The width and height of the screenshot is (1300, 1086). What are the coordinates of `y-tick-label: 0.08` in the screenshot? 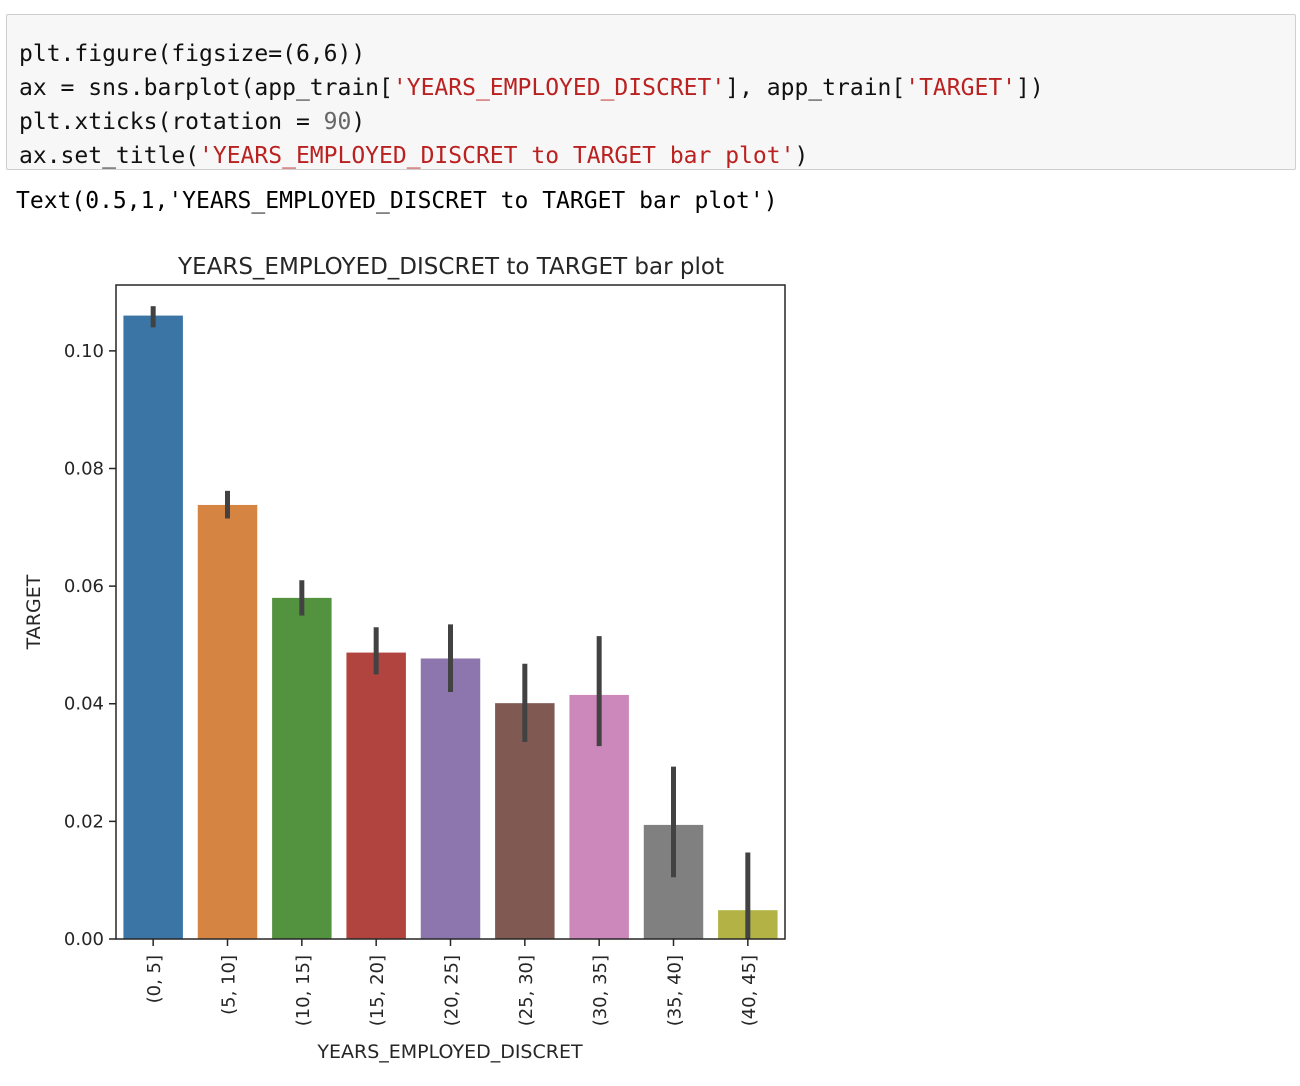 It's located at (84, 468).